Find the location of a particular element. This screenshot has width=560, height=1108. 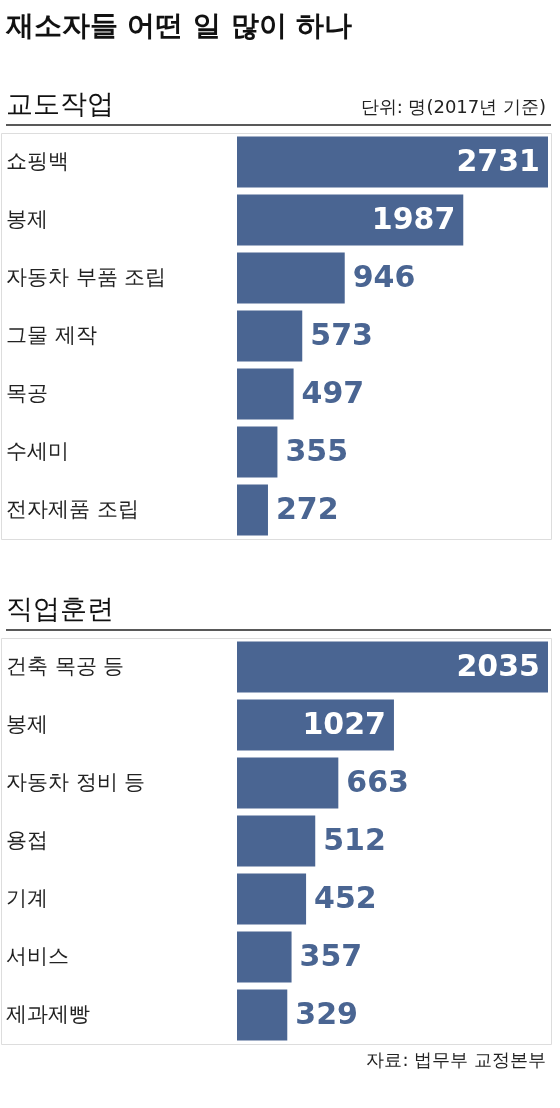

chart-subtitle: 교도작업 is located at coordinates (60, 103).